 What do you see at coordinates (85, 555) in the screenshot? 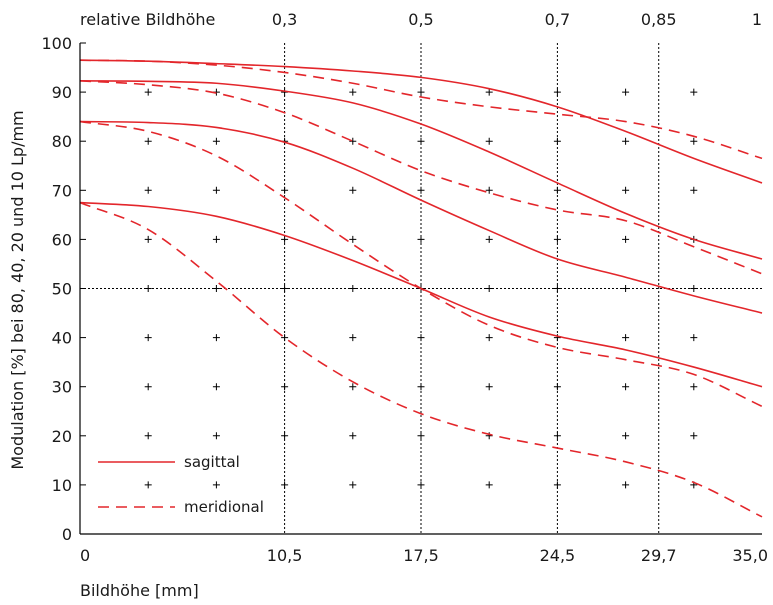
I see `x-tick-label-0: 0` at bounding box center [85, 555].